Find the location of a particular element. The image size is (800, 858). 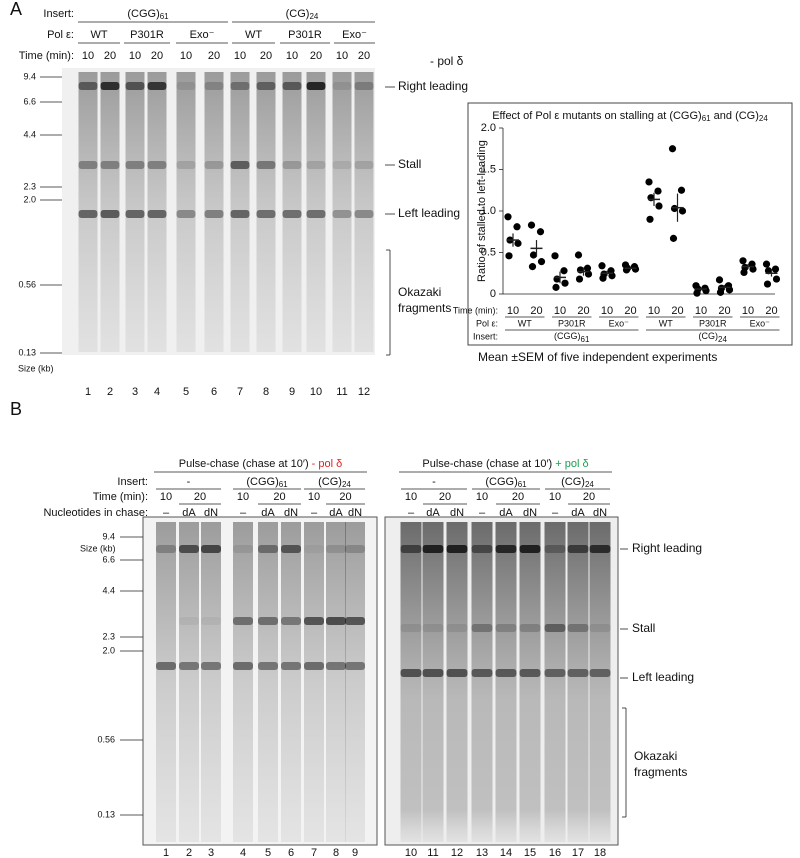

nucleotide-label: dA is located at coordinates (578, 513).